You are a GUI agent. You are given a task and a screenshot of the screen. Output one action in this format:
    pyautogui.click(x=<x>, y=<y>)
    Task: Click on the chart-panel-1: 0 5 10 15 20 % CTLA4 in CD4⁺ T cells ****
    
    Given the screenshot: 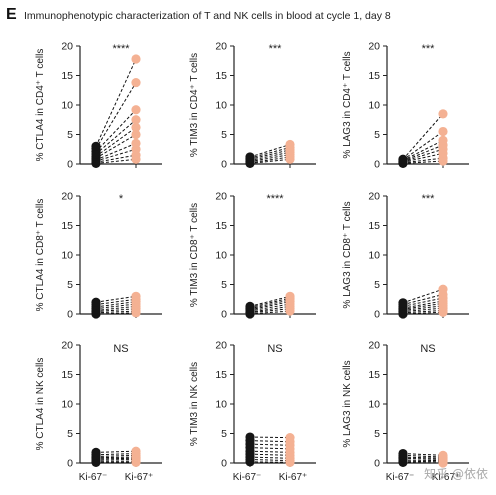 What is the action you would take?
    pyautogui.click(x=98, y=106)
    